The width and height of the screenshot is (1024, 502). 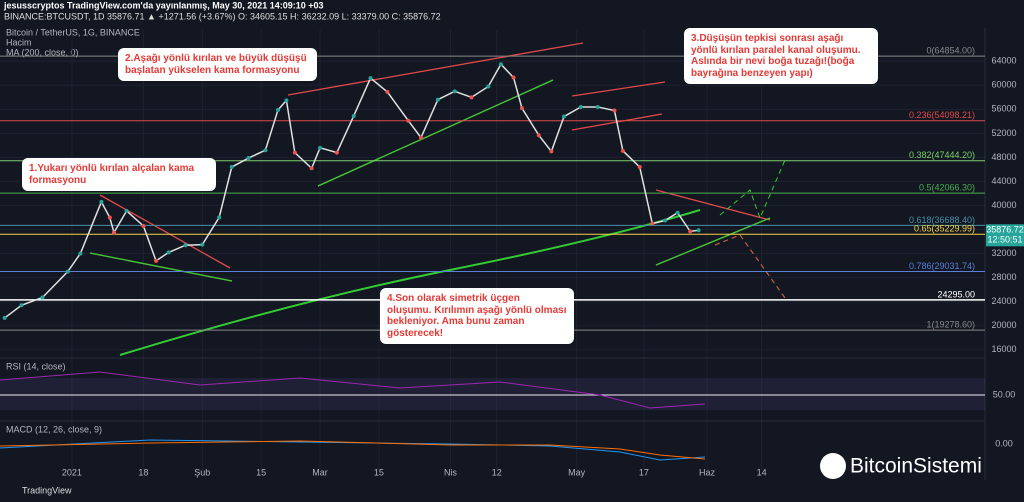 What do you see at coordinates (950, 324) in the screenshot?
I see `level-label: 1(19278.60)` at bounding box center [950, 324].